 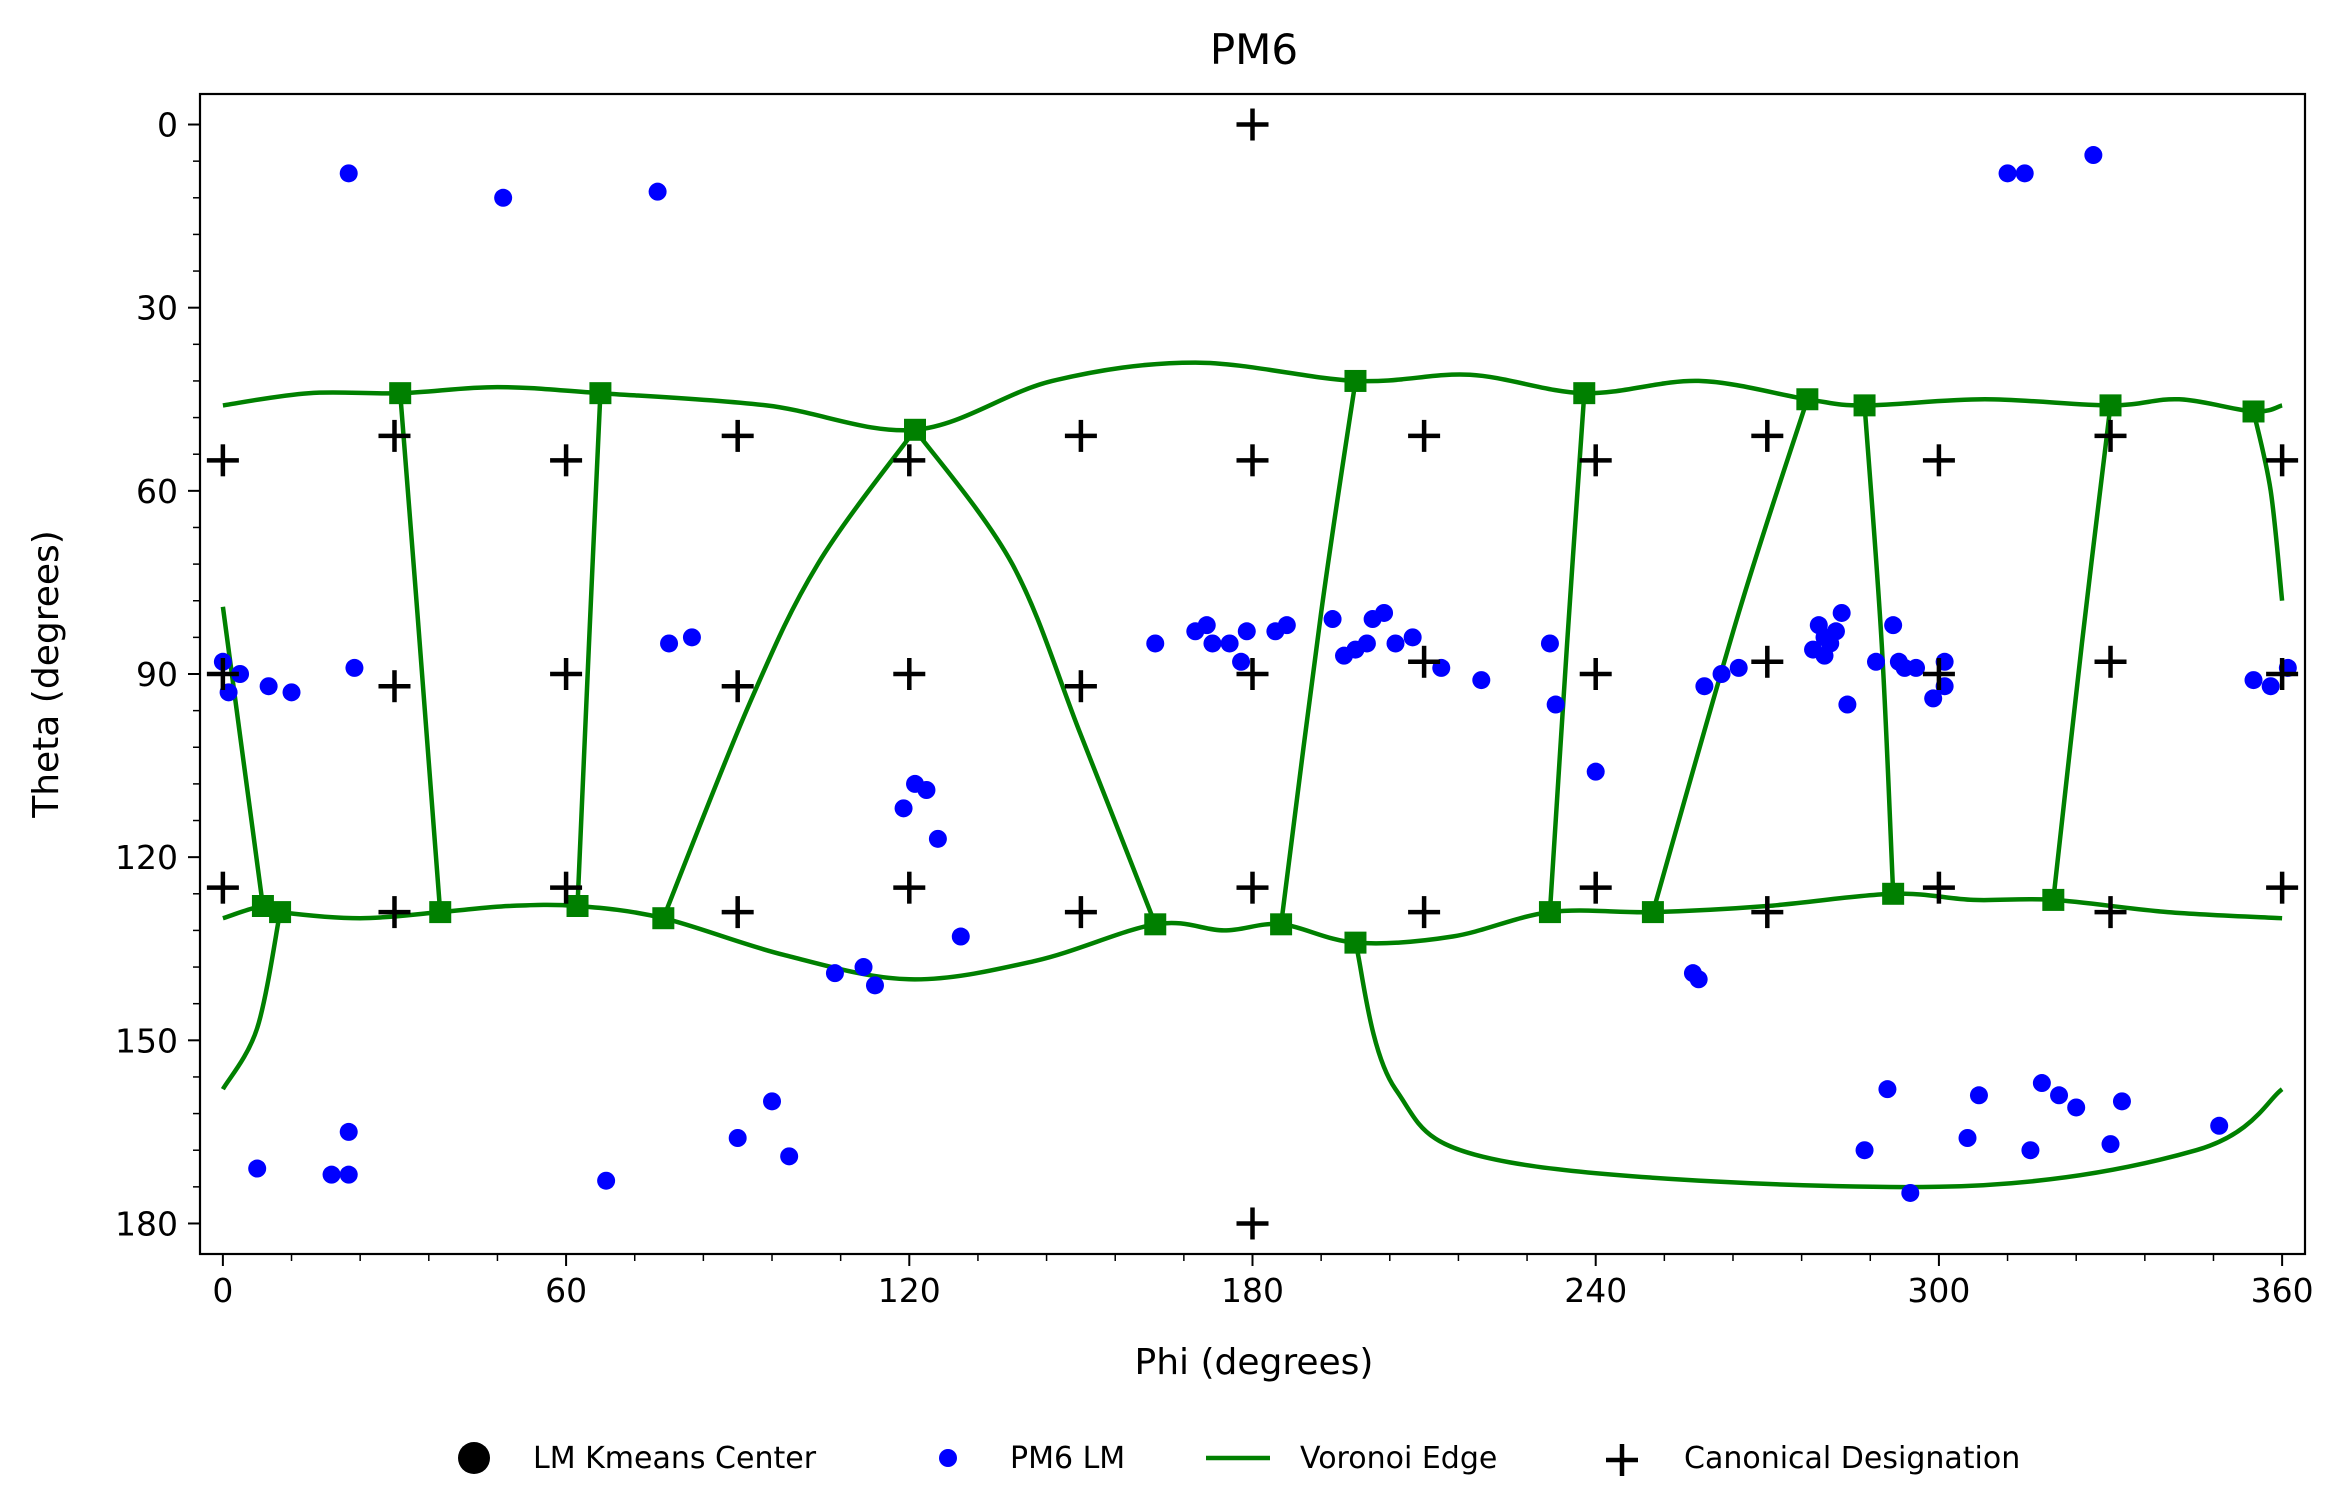 I want to click on x-tick-label: 180, so click(x=1252, y=1290).